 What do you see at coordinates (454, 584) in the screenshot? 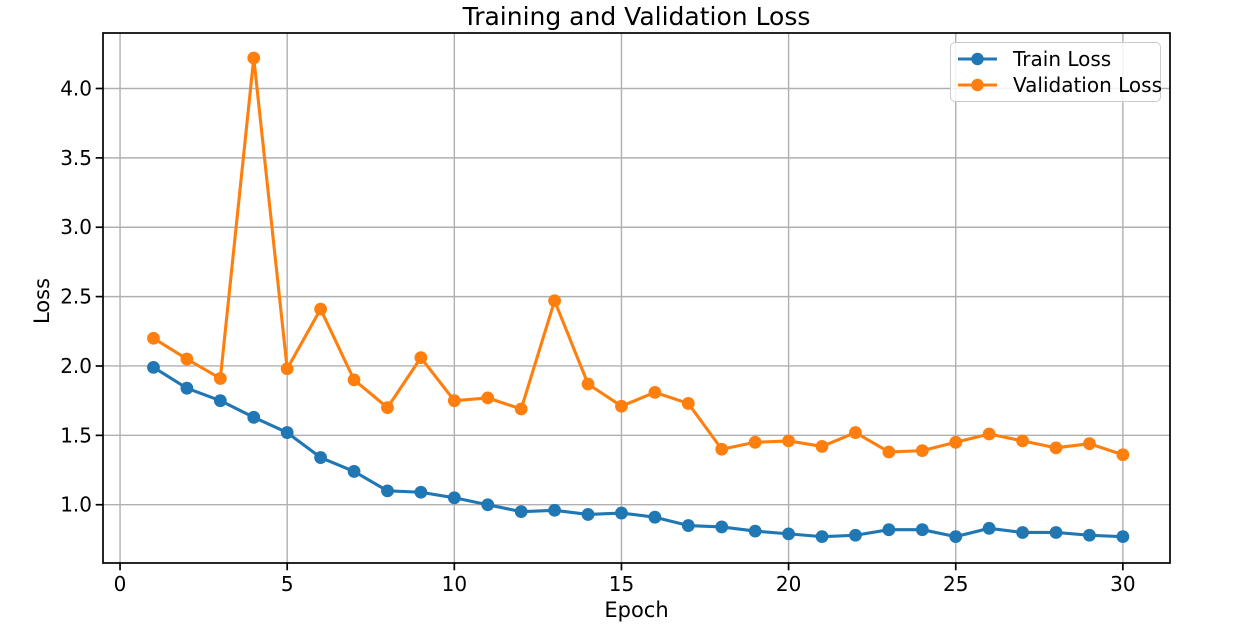
I see `x-tick-label: 10` at bounding box center [454, 584].